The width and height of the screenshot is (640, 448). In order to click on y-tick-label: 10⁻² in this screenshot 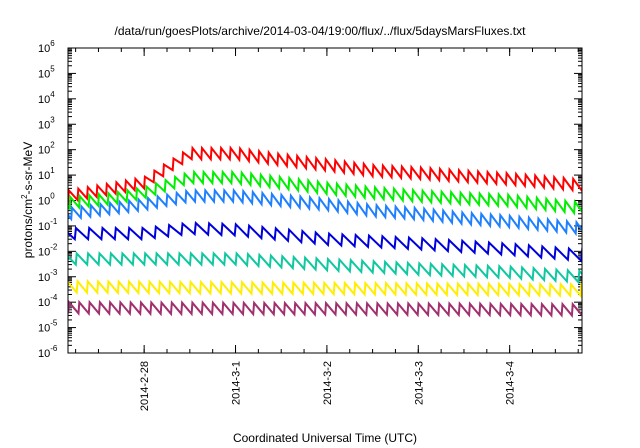, I will do `click(48, 250)`.